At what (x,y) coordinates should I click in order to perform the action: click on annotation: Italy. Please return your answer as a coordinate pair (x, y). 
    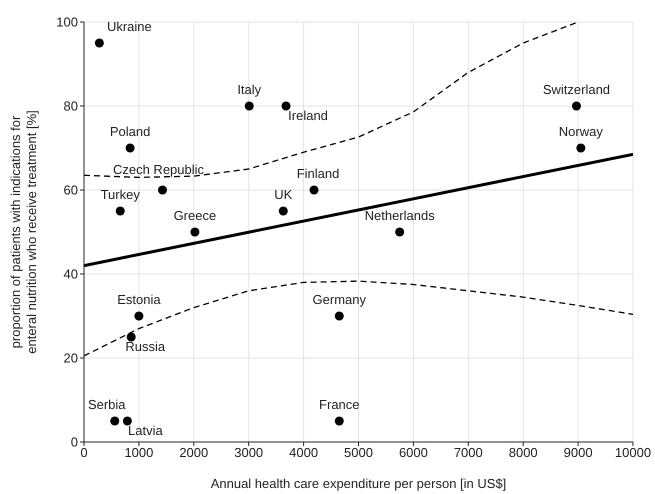
    Looking at the image, I should click on (249, 89).